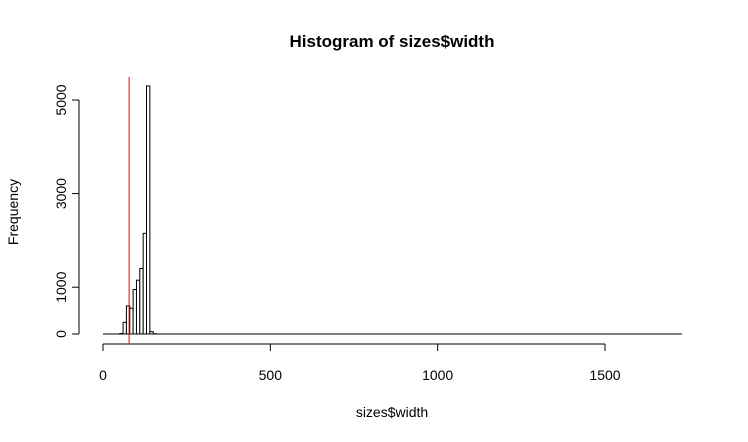  What do you see at coordinates (61, 286) in the screenshot?
I see `y-tick-label: 1000` at bounding box center [61, 286].